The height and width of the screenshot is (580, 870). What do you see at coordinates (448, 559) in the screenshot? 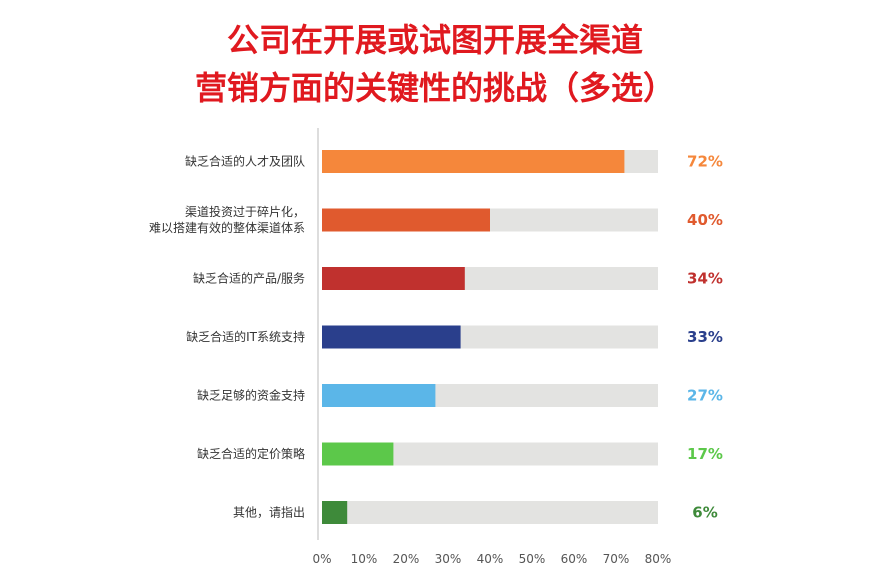
I see `x-tick-label: 30%` at bounding box center [448, 559].